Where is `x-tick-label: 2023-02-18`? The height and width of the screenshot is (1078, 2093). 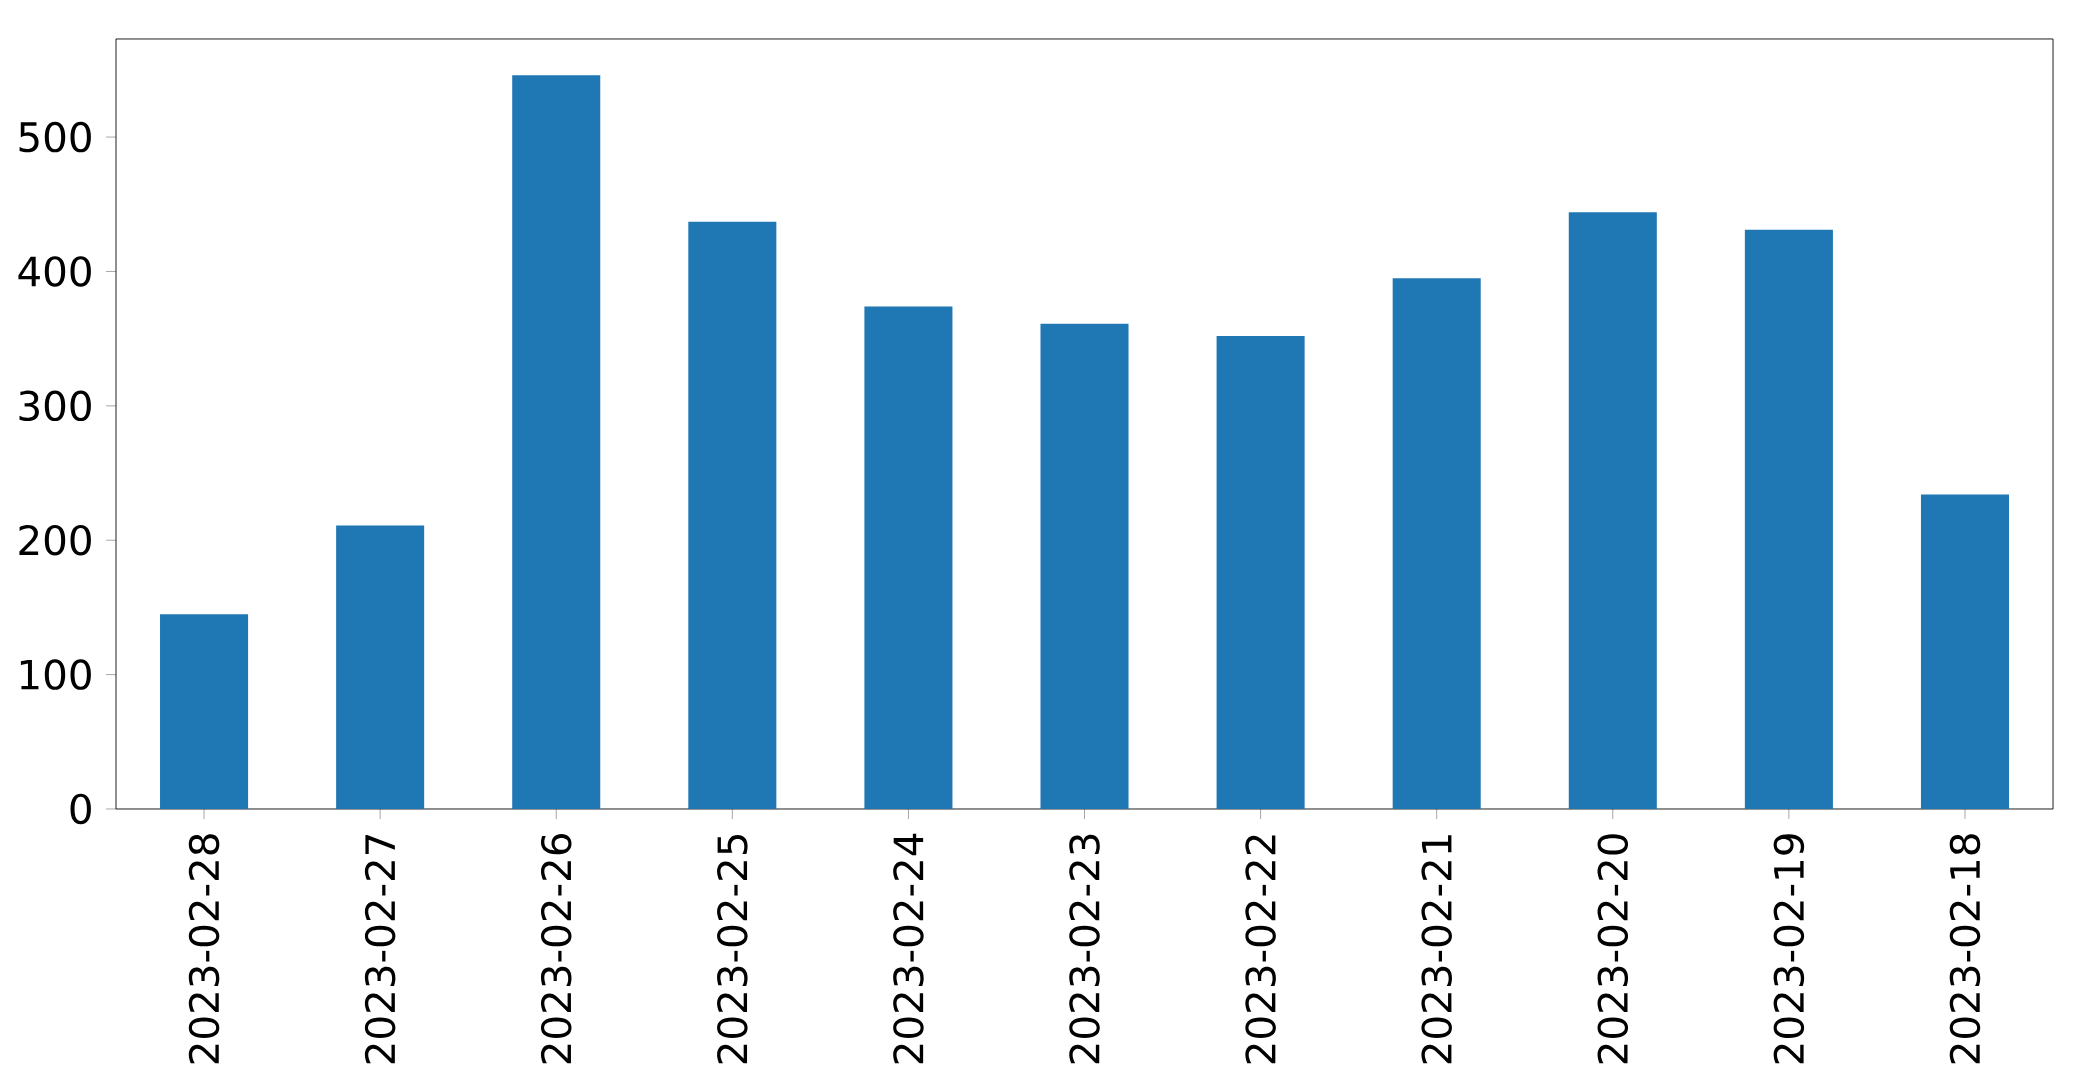
x-tick-label: 2023-02-18 is located at coordinates (1965, 949).